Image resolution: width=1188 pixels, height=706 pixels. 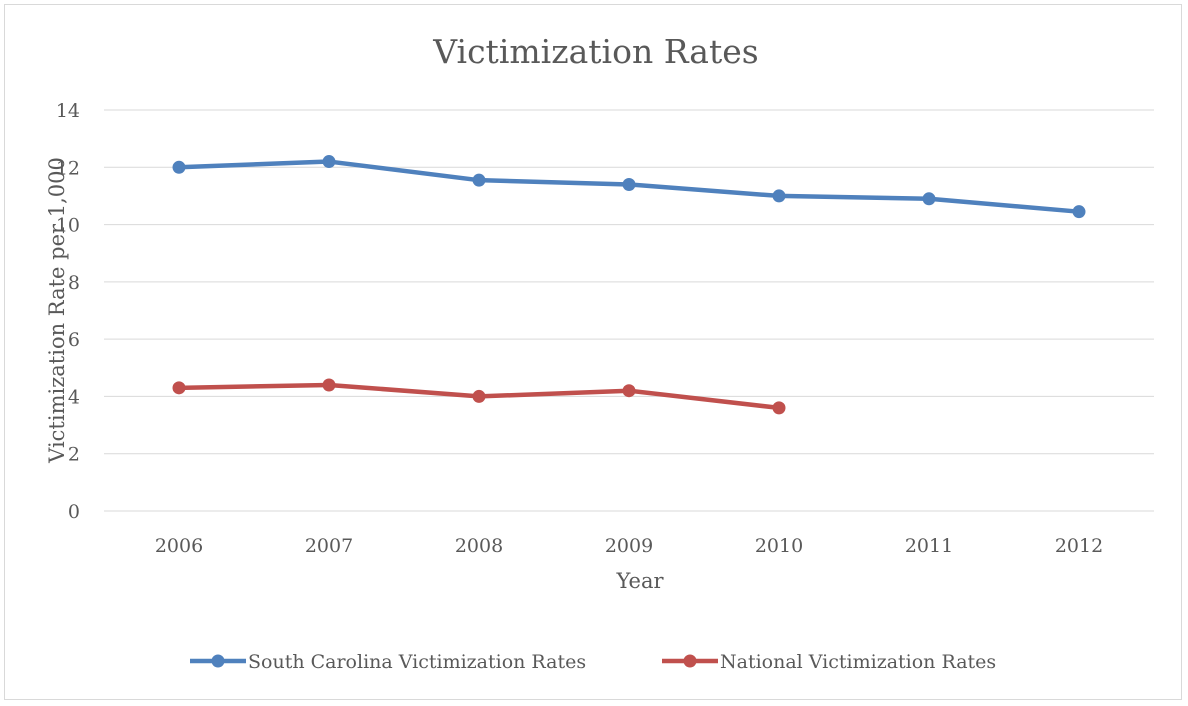 I want to click on y-tick-label: 8, so click(x=74, y=283).